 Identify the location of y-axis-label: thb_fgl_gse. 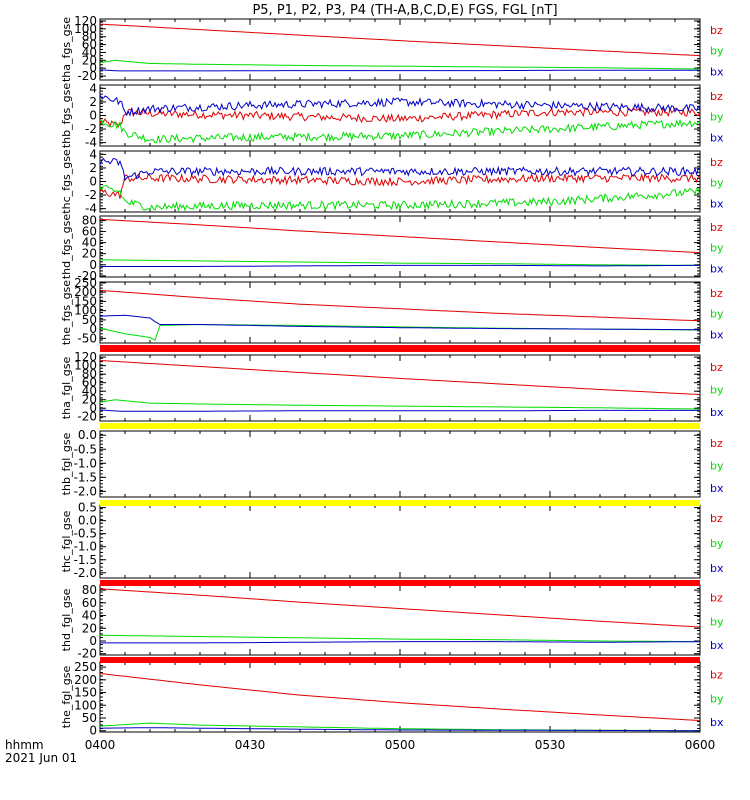
(66, 463).